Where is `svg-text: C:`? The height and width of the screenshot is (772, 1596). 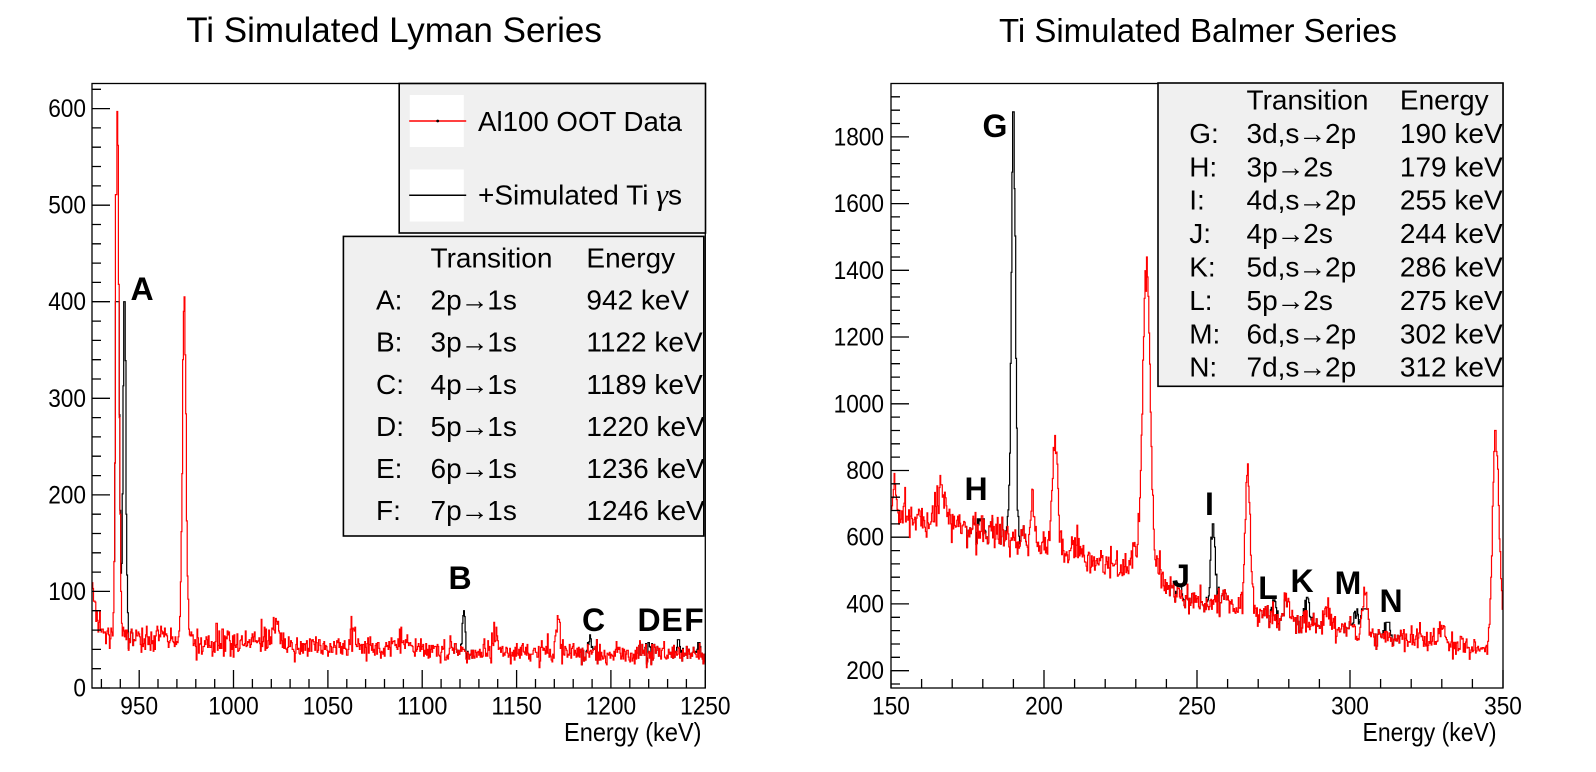 svg-text: C: is located at coordinates (390, 384).